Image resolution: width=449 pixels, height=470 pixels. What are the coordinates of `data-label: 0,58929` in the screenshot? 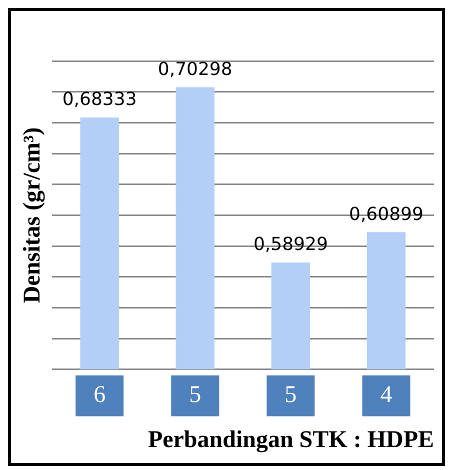 It's located at (290, 245).